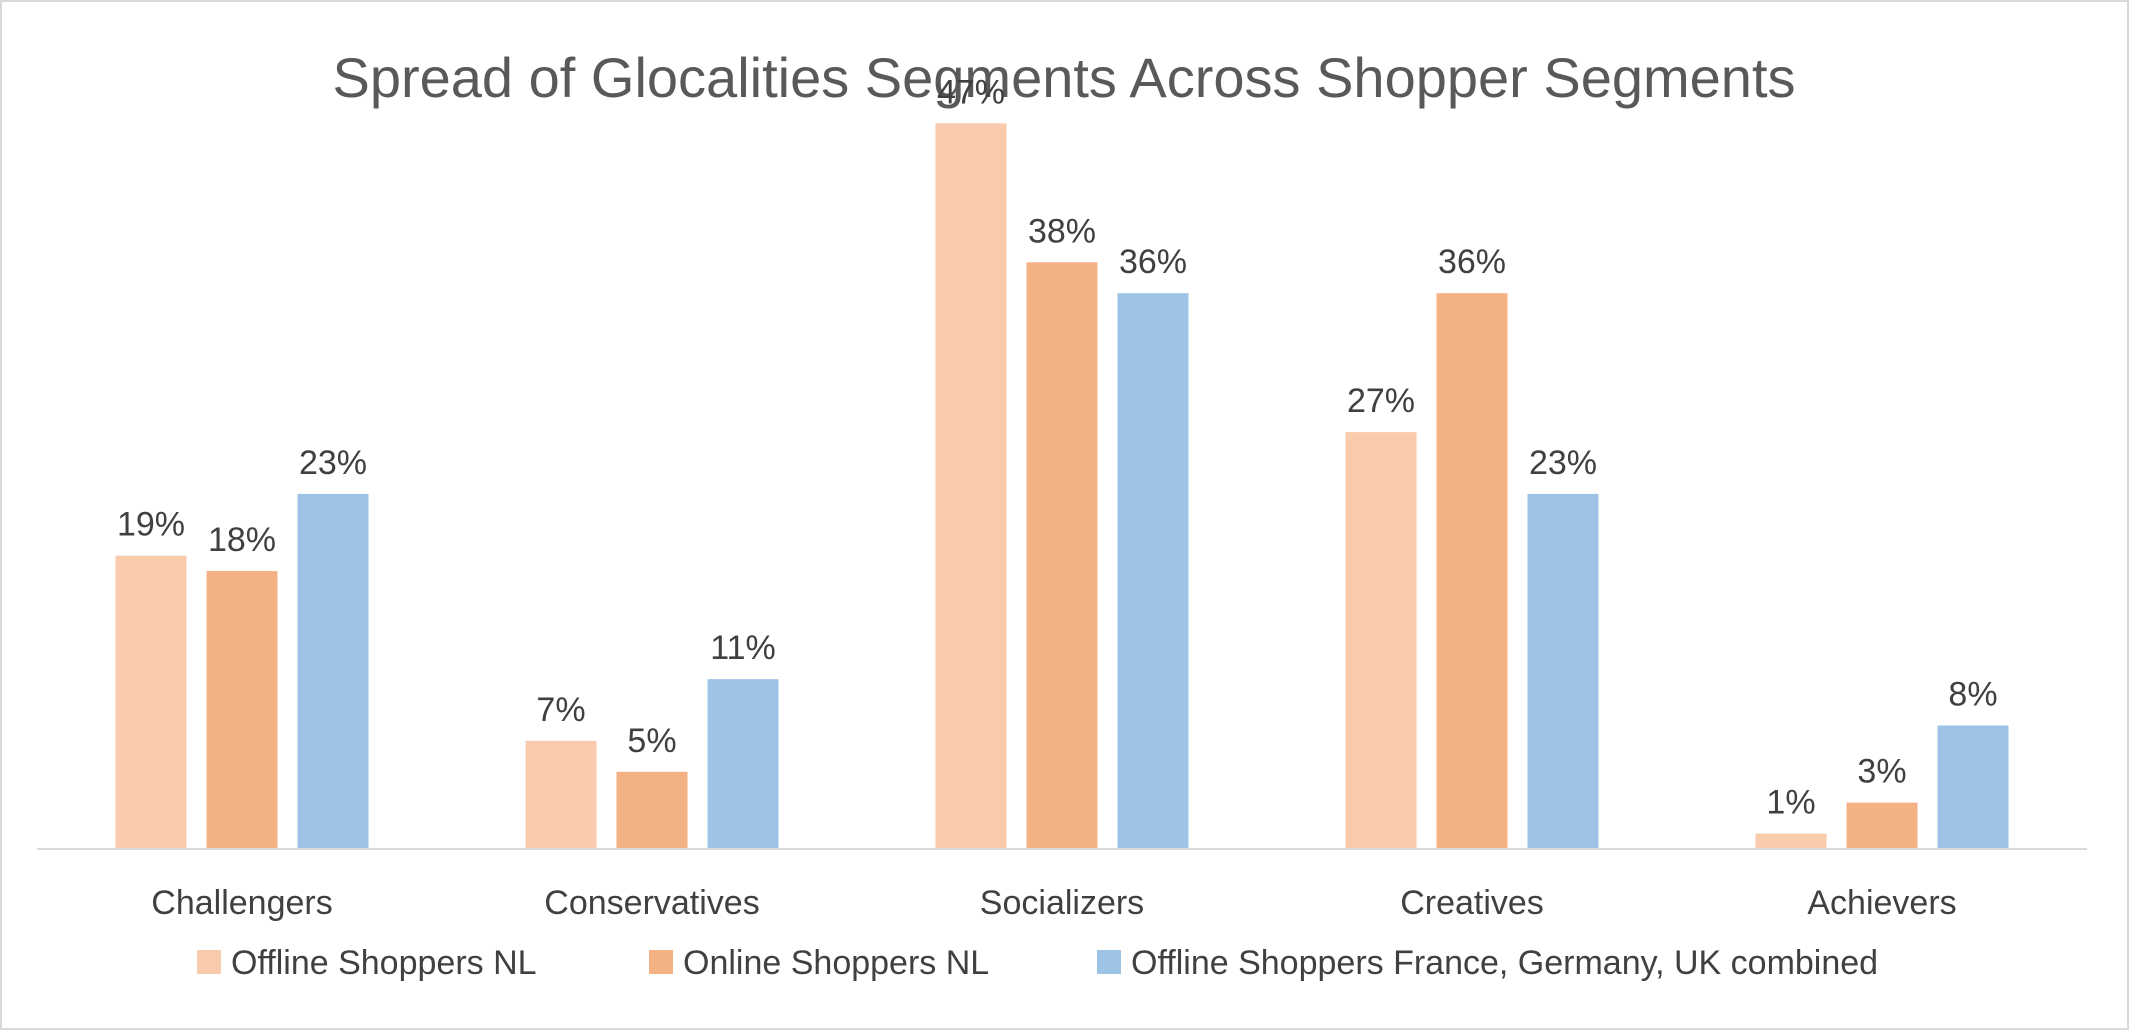 Image resolution: width=2129 pixels, height=1030 pixels. What do you see at coordinates (1881, 772) in the screenshot?
I see `value-label-achievers-series-2: 3%` at bounding box center [1881, 772].